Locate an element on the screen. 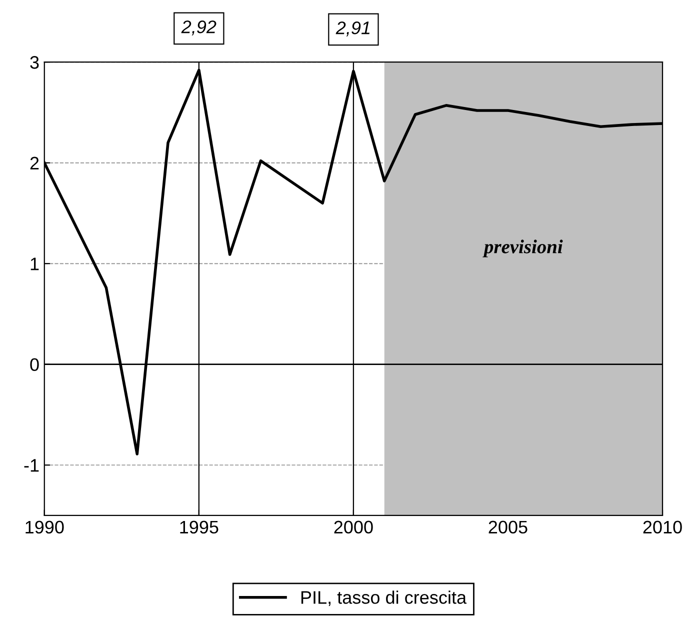 The width and height of the screenshot is (683, 621). y-tick-label: 3 is located at coordinates (34, 62).